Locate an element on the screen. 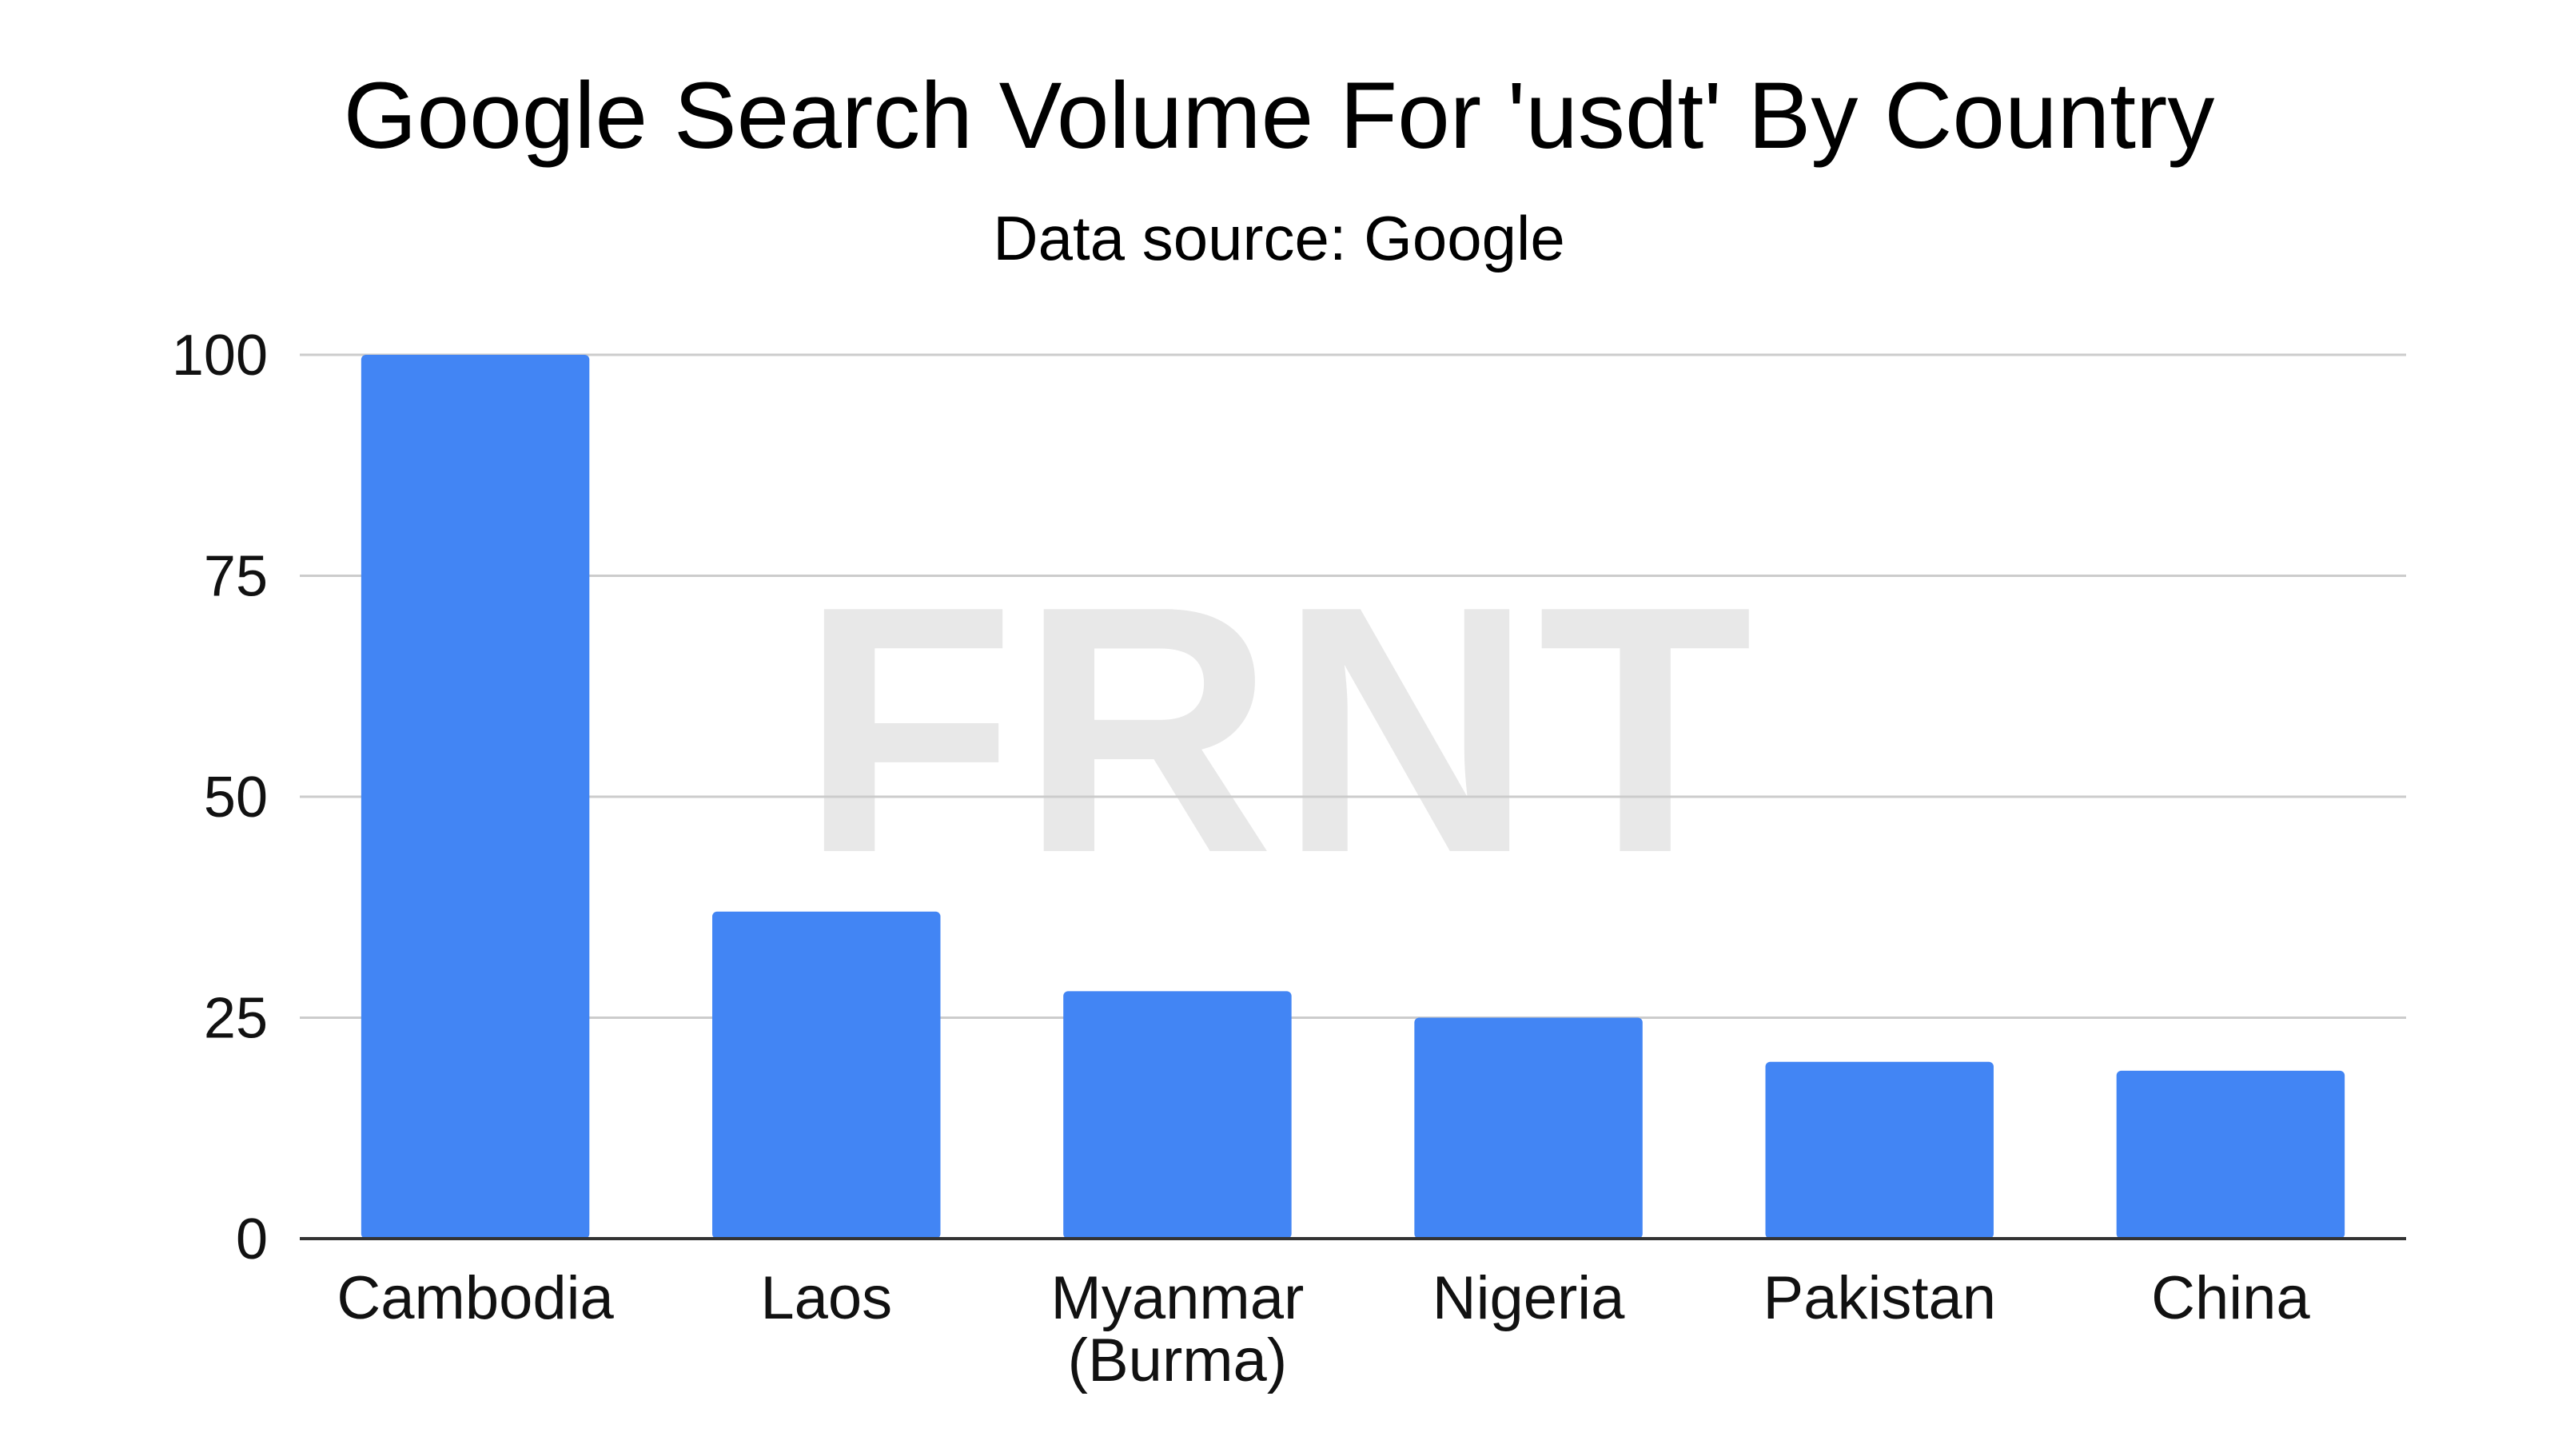 This screenshot has height=1456, width=2558. y-tick-label: 100 is located at coordinates (220, 356).